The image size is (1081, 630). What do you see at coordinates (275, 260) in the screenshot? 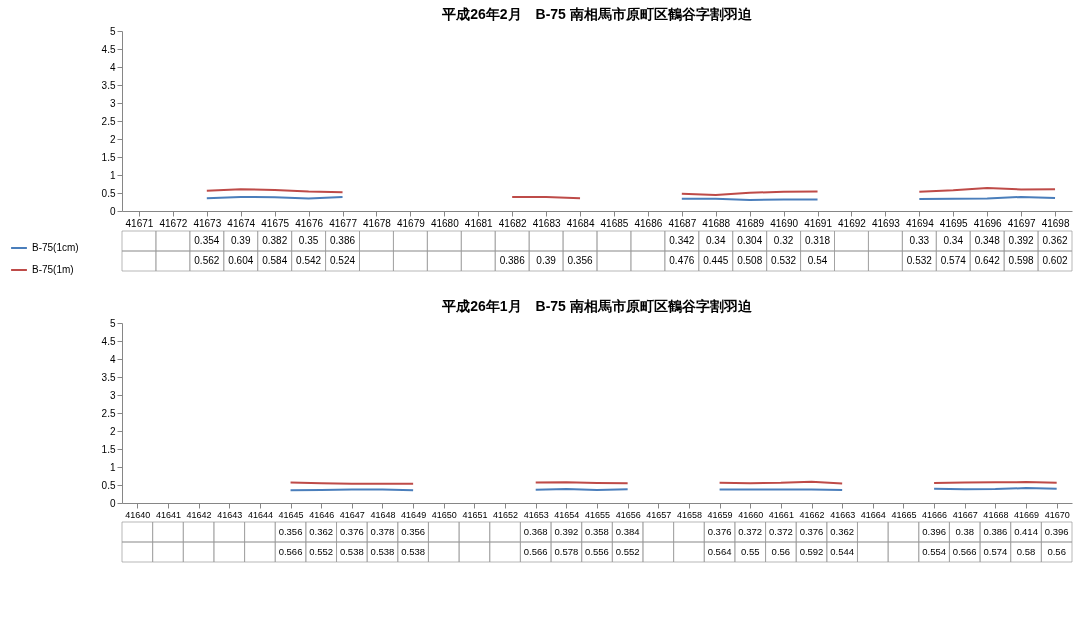
I see `data-label: 0.584` at bounding box center [275, 260].